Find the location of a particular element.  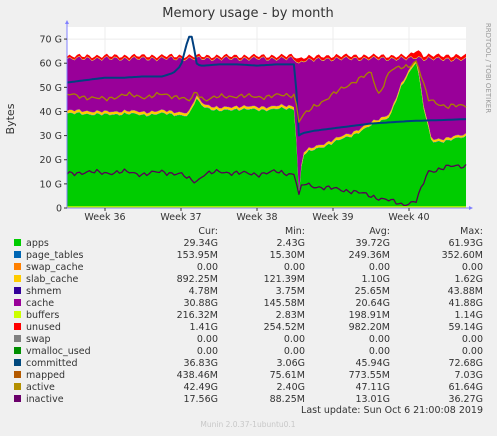

legend-value: 47.11G is located at coordinates (372, 387).